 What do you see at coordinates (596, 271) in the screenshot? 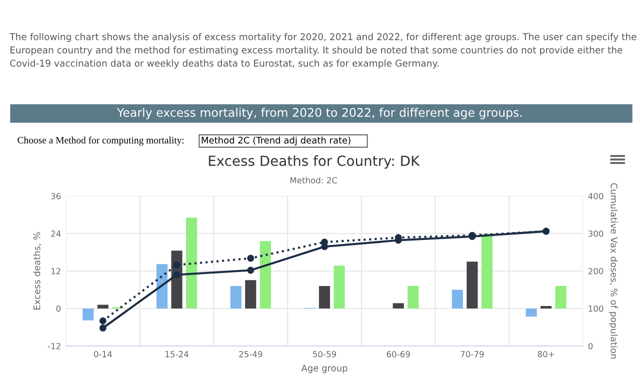
I see `y2-tick-label: 200` at bounding box center [596, 271].